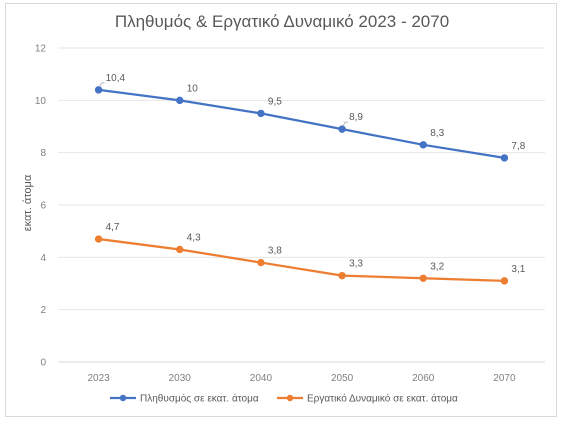  Describe the element at coordinates (43, 153) in the screenshot. I see `y-tick-label: 8` at that location.